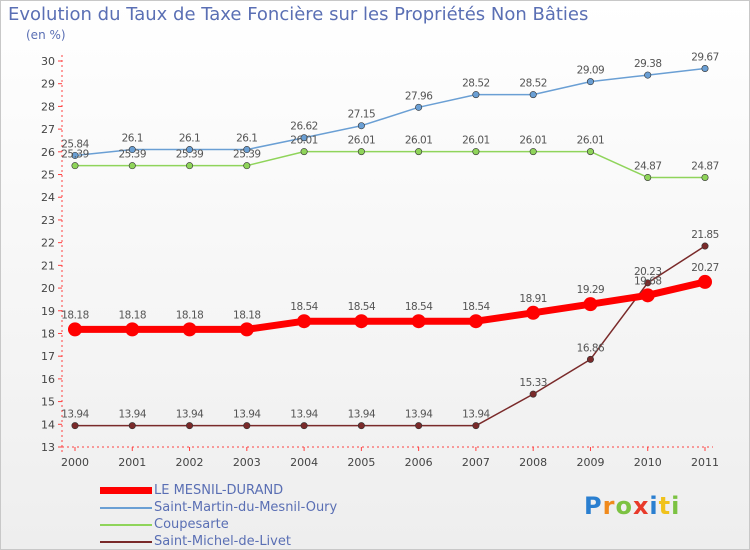 This screenshot has width=750, height=550. What do you see at coordinates (48, 311) in the screenshot?
I see `y-tick-label: 19` at bounding box center [48, 311].